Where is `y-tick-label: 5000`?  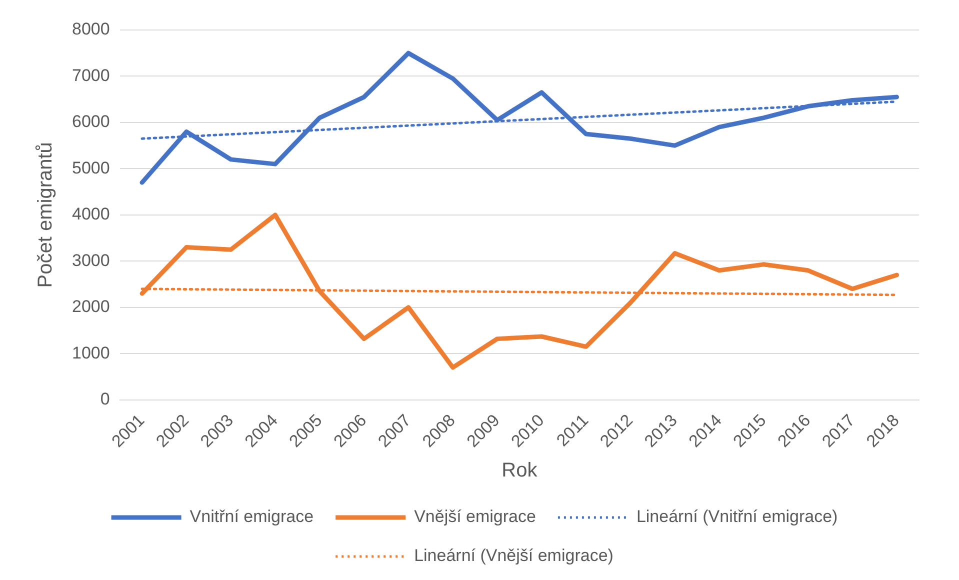
y-tick-label: 5000 is located at coordinates (91, 168).